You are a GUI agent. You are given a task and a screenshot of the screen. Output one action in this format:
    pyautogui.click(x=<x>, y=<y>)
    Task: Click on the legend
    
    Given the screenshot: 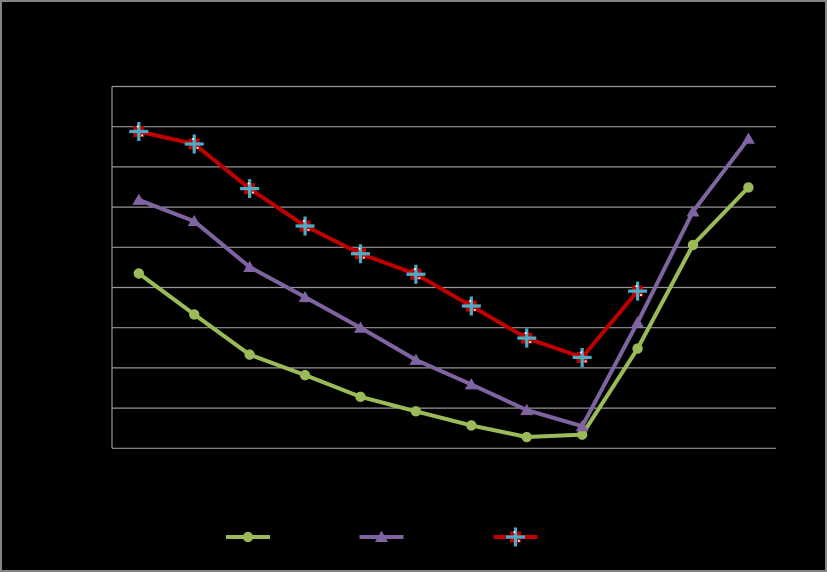 What is the action you would take?
    pyautogui.click(x=382, y=537)
    